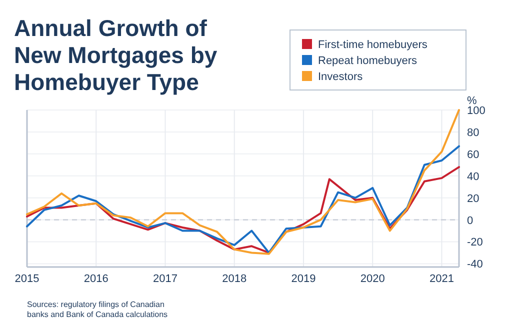 The height and width of the screenshot is (336, 522). Describe the element at coordinates (473, 154) in the screenshot. I see `y-tick-label: 60` at that location.